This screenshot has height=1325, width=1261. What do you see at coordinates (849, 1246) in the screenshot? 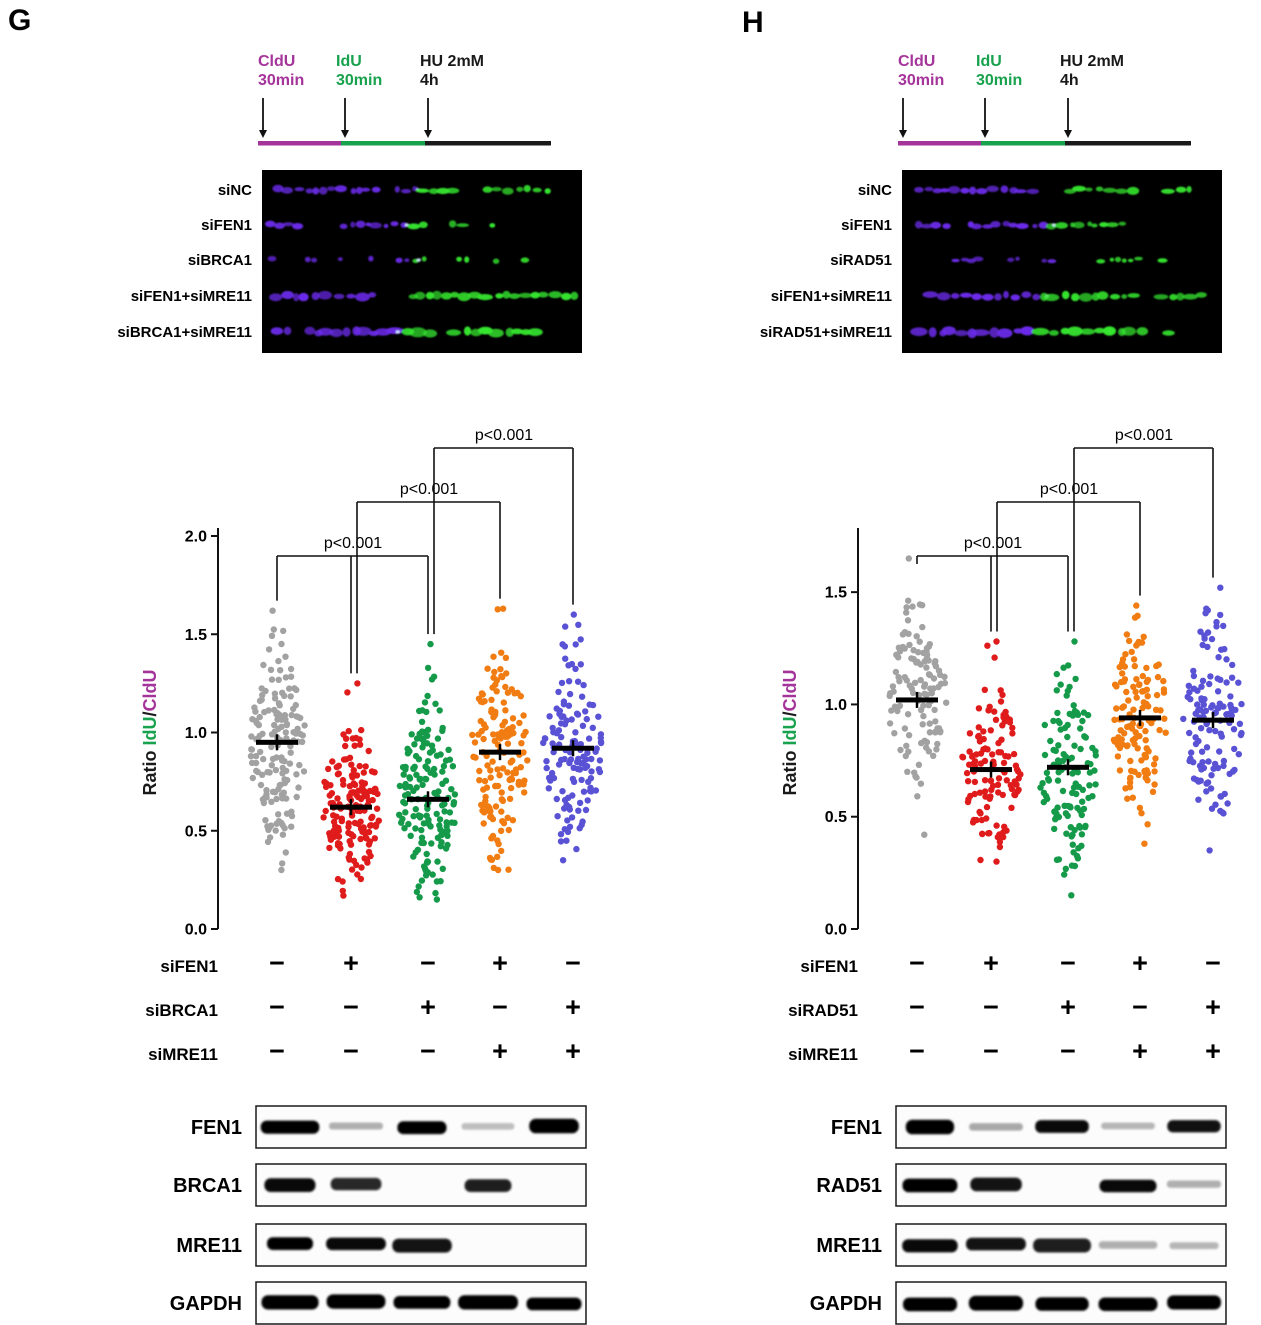
I see `blot-label: MRE11` at bounding box center [849, 1246].